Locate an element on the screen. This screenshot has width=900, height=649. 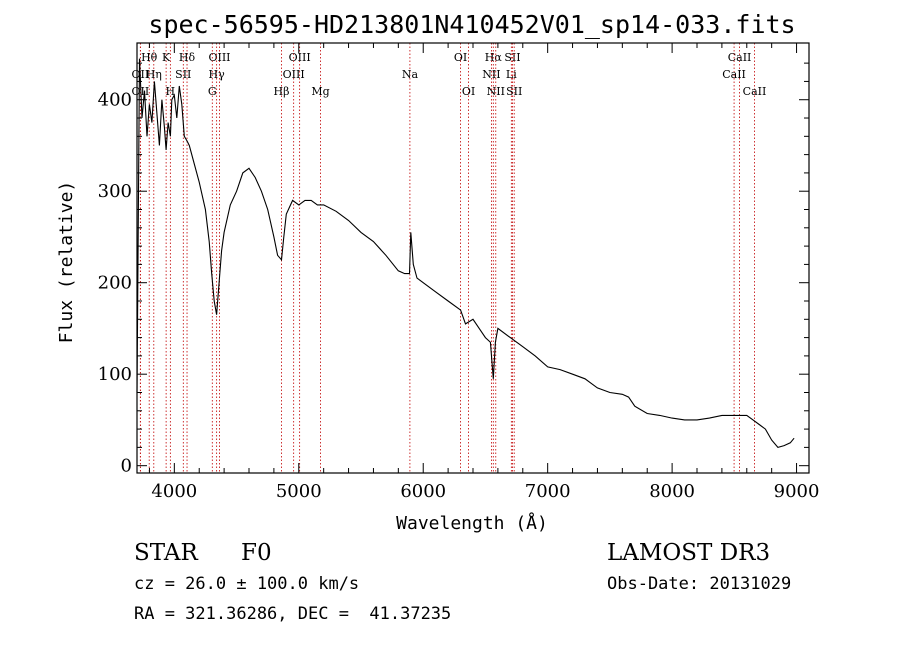
survey-label: LAMOST DR3 is located at coordinates (689, 553).